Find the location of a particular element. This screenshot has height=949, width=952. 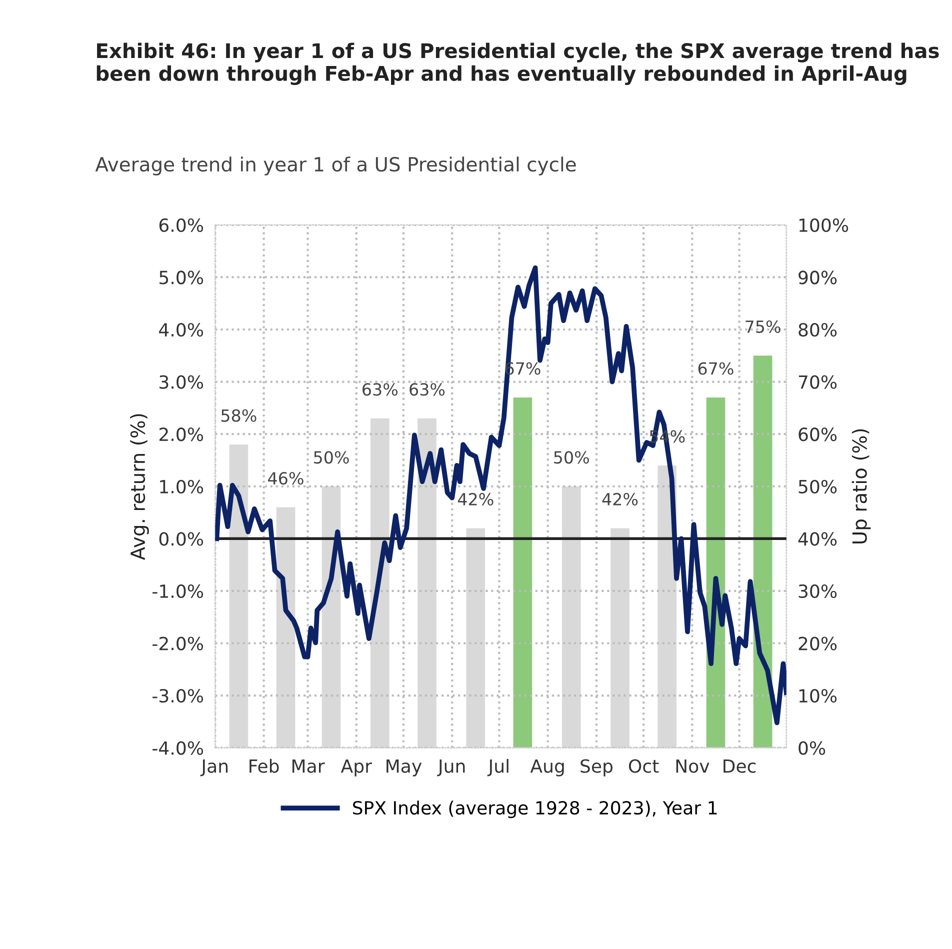

y-tick-label: -4.0% is located at coordinates (178, 748).